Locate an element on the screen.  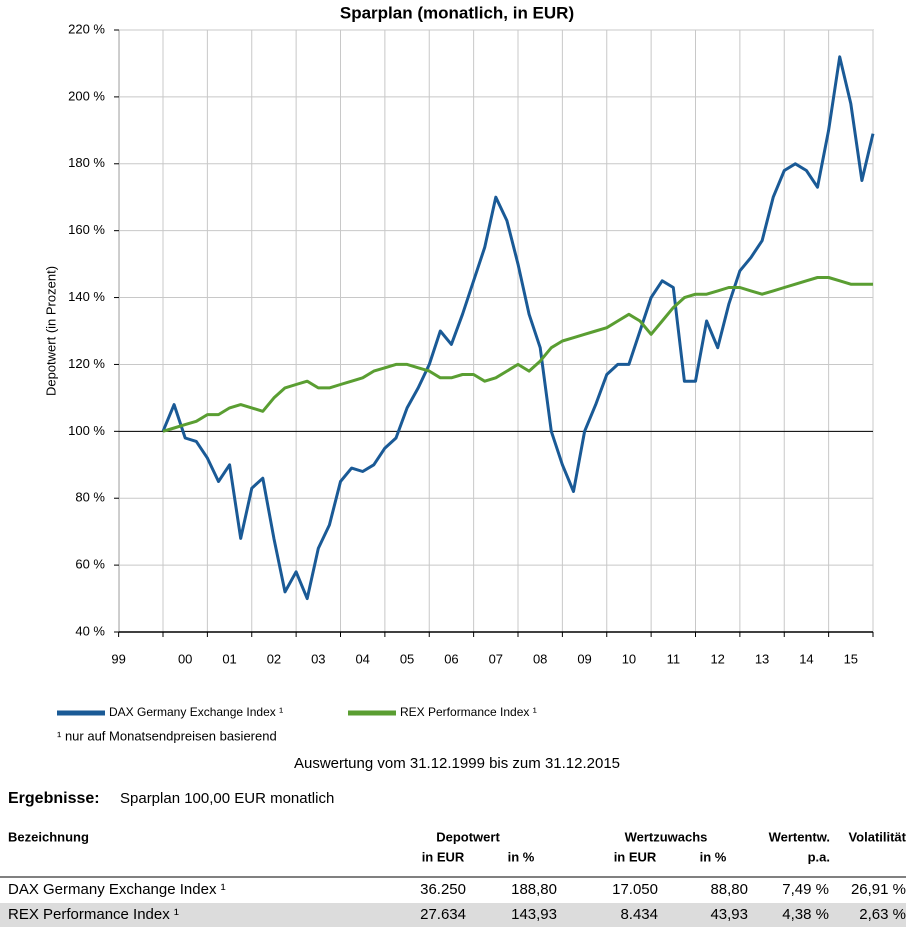
x-tick-label: 12 is located at coordinates (717, 658).